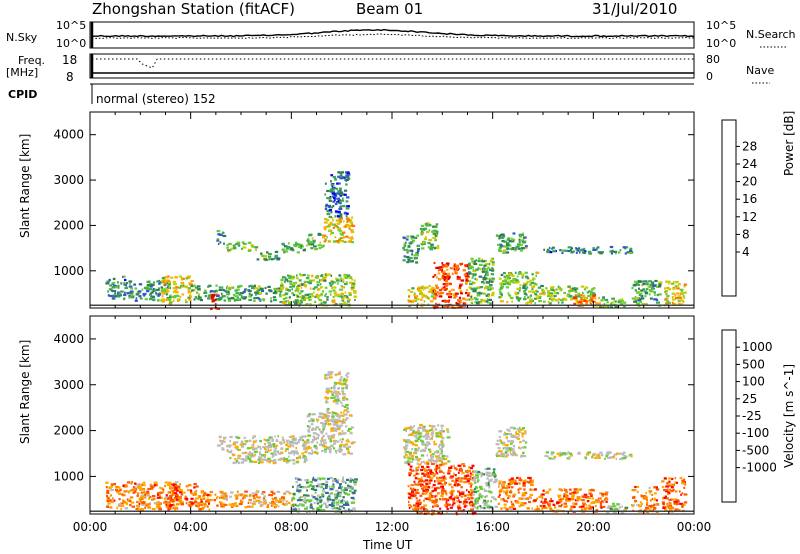 This screenshot has width=800, height=554. I want to click on velocity-colorbar-tick-label: -100, so click(755, 433).